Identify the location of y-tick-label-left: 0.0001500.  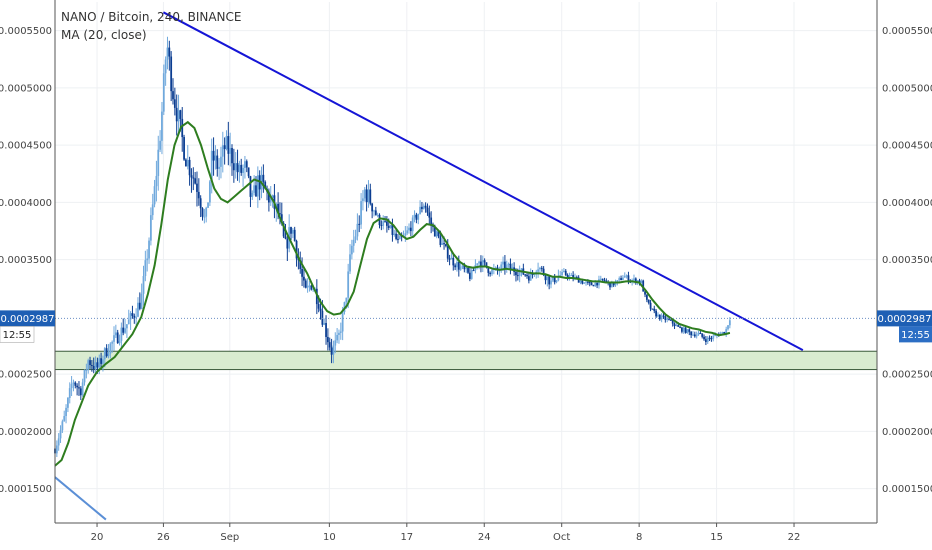
(26, 489).